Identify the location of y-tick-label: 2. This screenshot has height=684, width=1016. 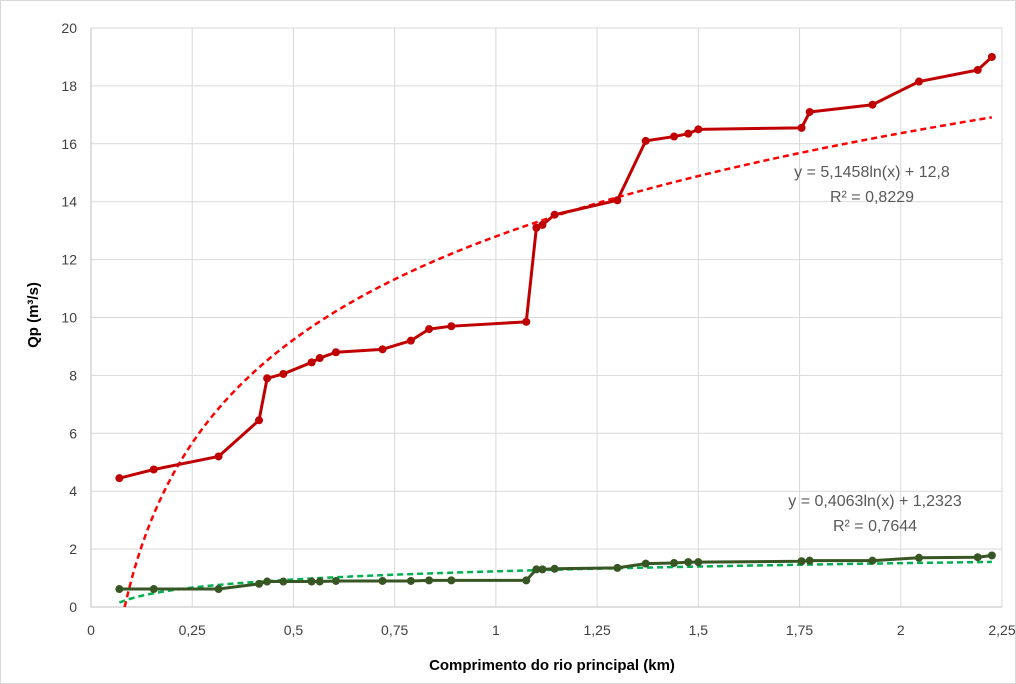
(73, 549).